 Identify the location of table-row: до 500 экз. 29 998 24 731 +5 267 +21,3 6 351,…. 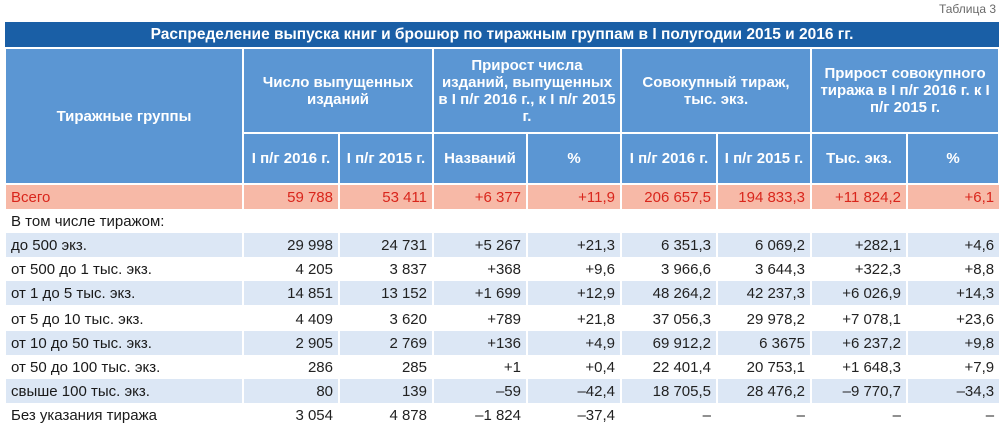
(502, 245).